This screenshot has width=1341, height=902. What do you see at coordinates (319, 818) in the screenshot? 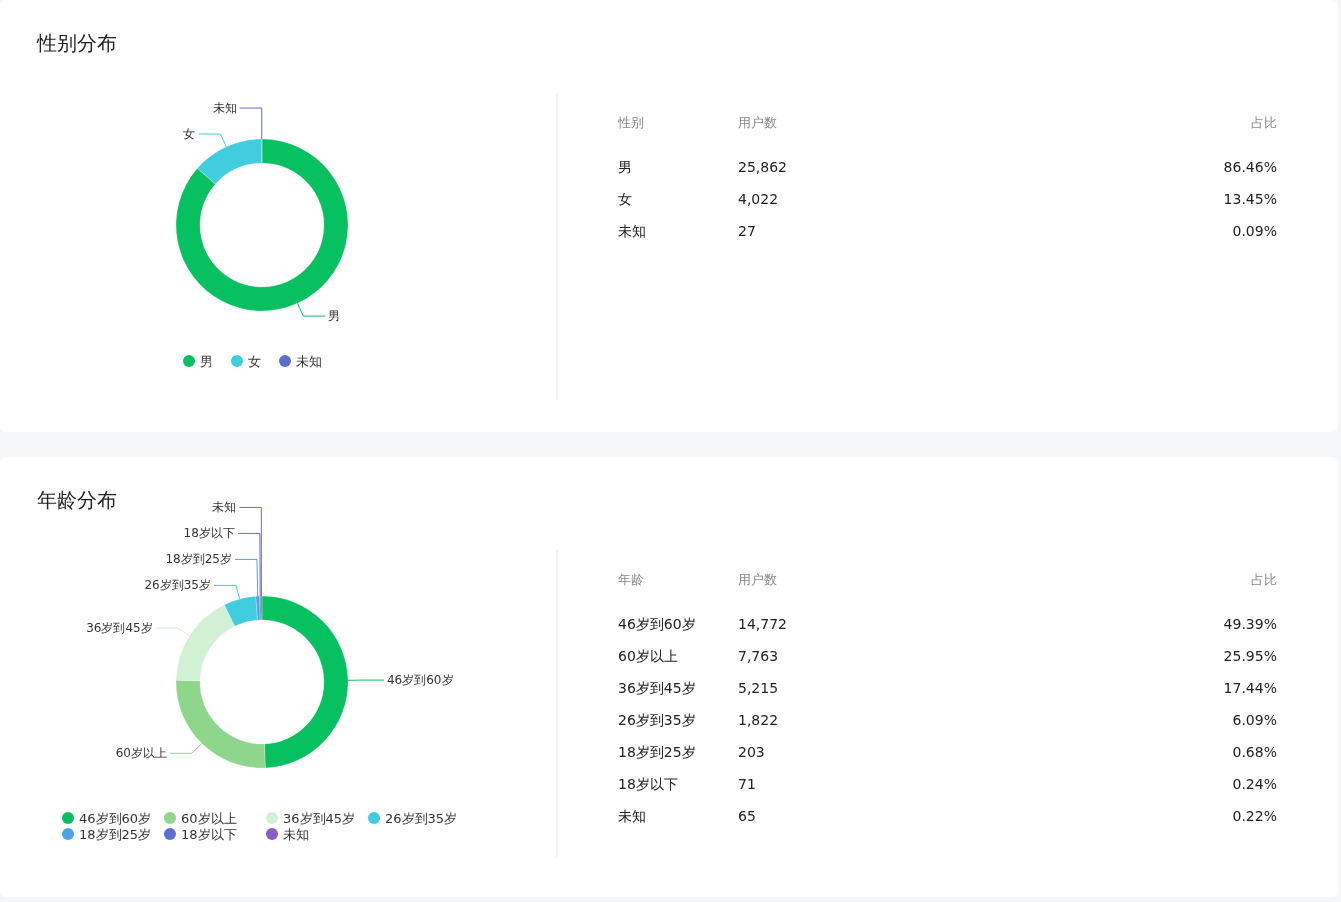
I see `legend-label: 36岁到45岁` at bounding box center [319, 818].